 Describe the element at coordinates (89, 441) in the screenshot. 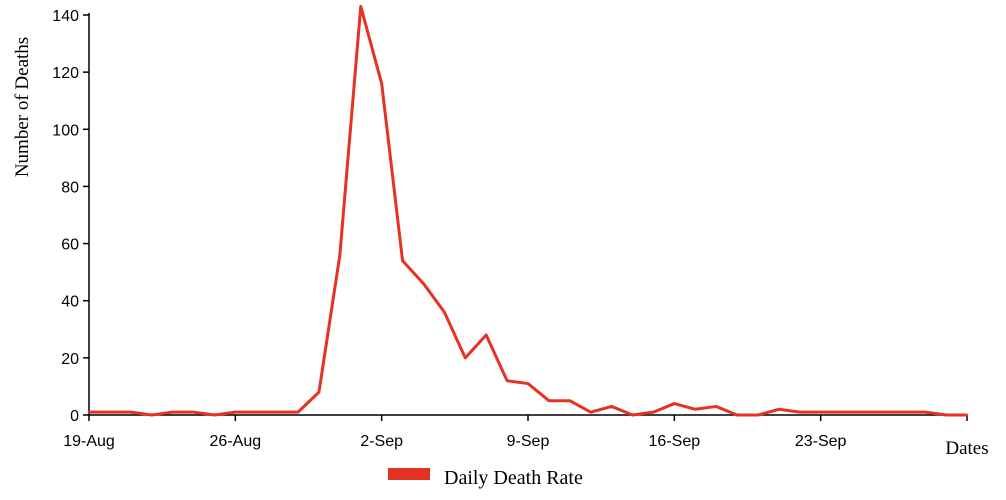

I see `x-tick-label: 19-Aug` at that location.